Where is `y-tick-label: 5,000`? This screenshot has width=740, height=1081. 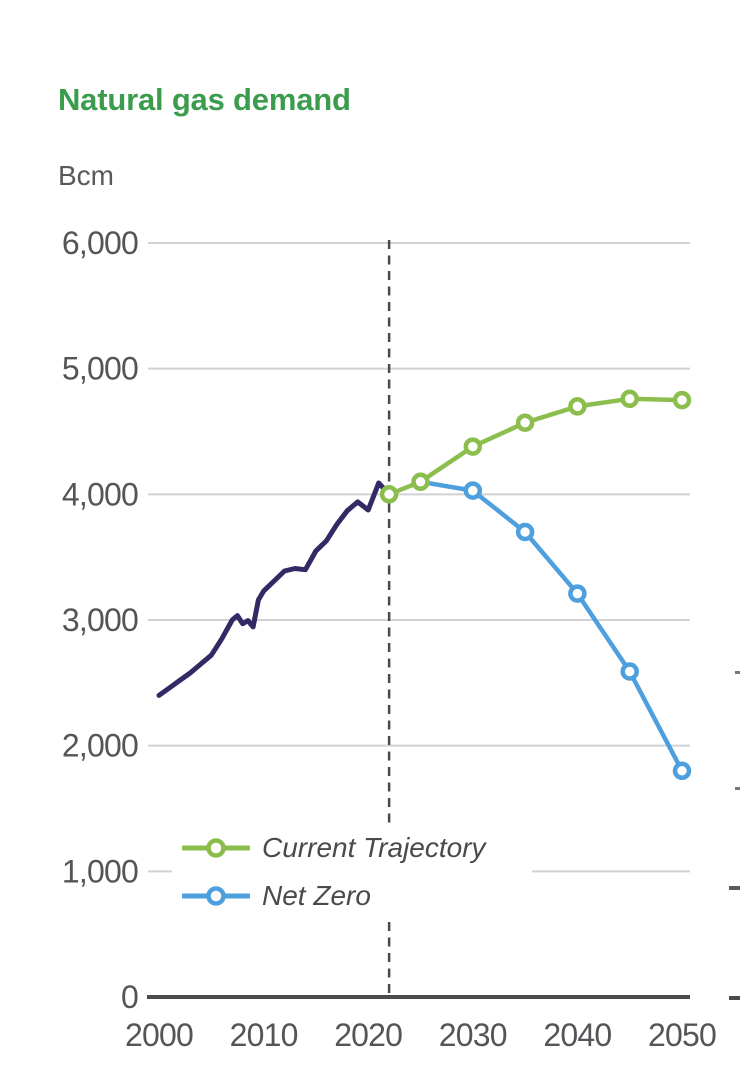 y-tick-label: 5,000 is located at coordinates (100, 369).